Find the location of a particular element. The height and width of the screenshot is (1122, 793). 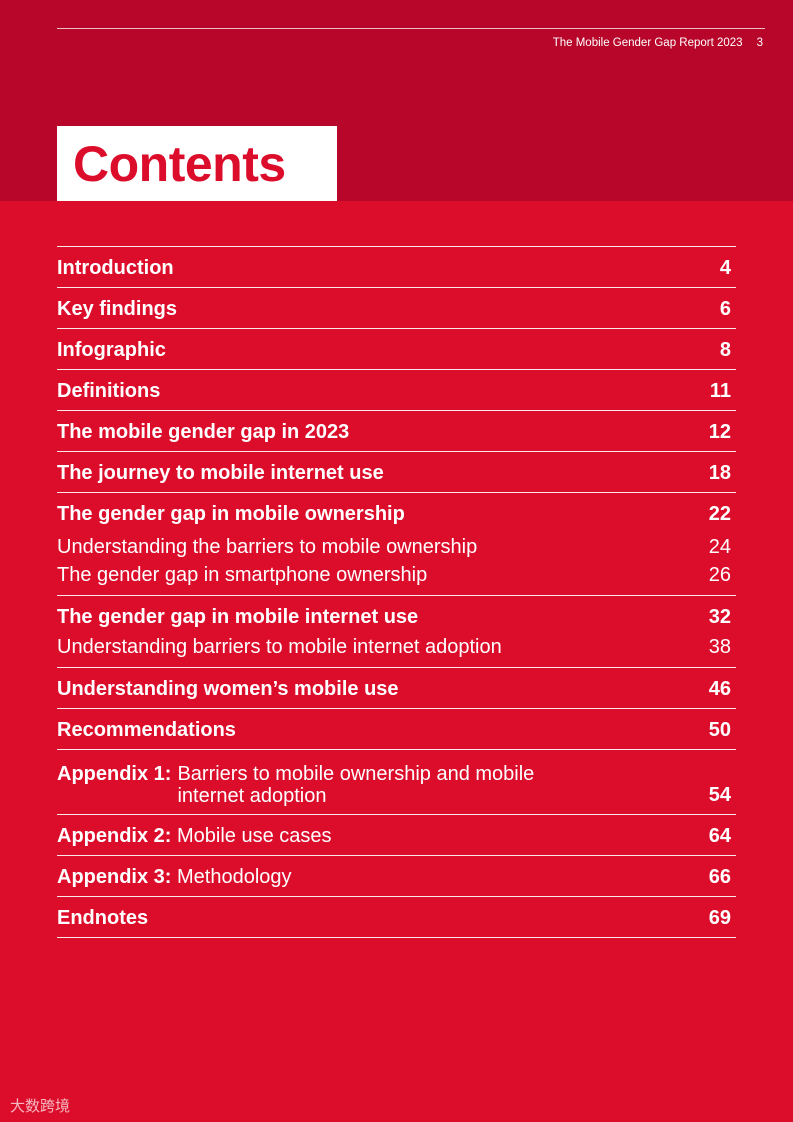

toc-label: The gender gap in mobile ownership is located at coordinates (231, 514).